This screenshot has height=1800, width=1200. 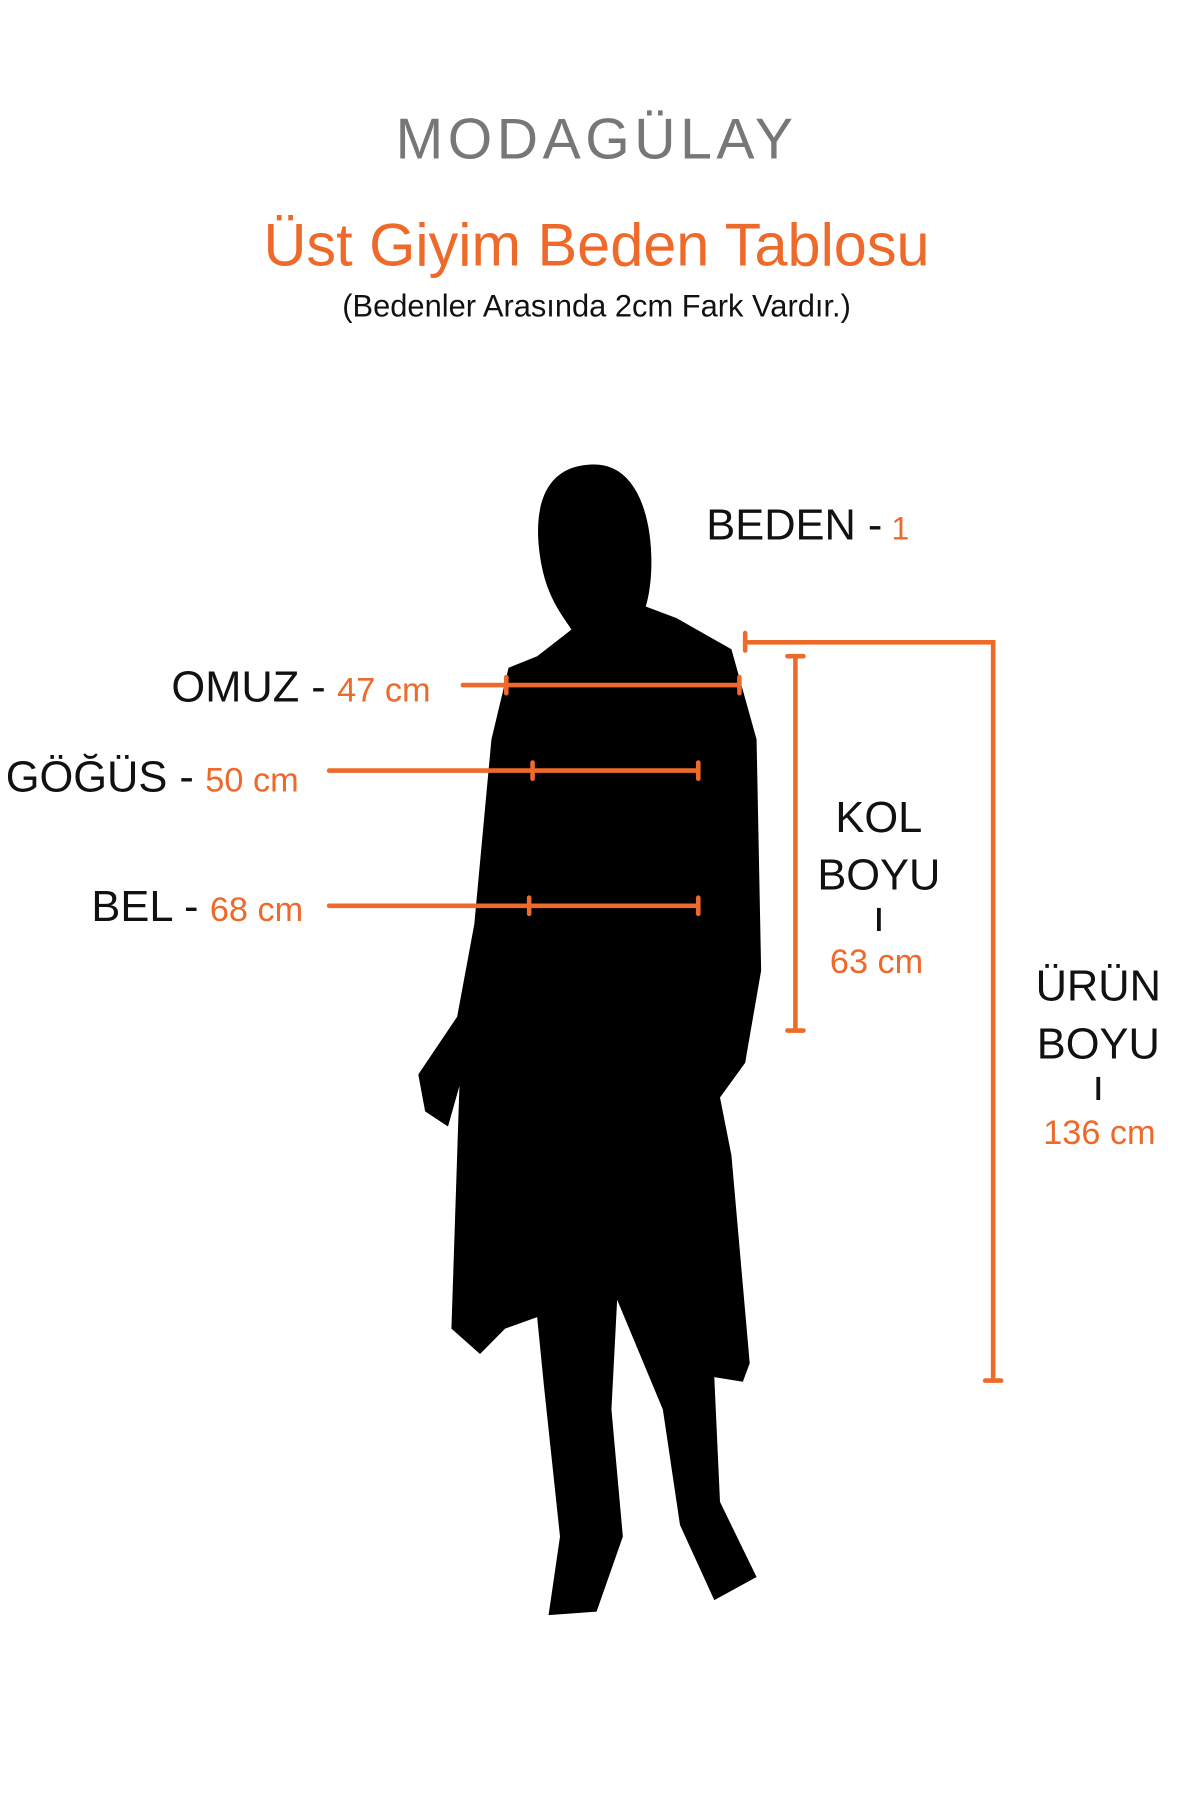 I want to click on chest-label: GÖĞÜS -, so click(x=100, y=776).